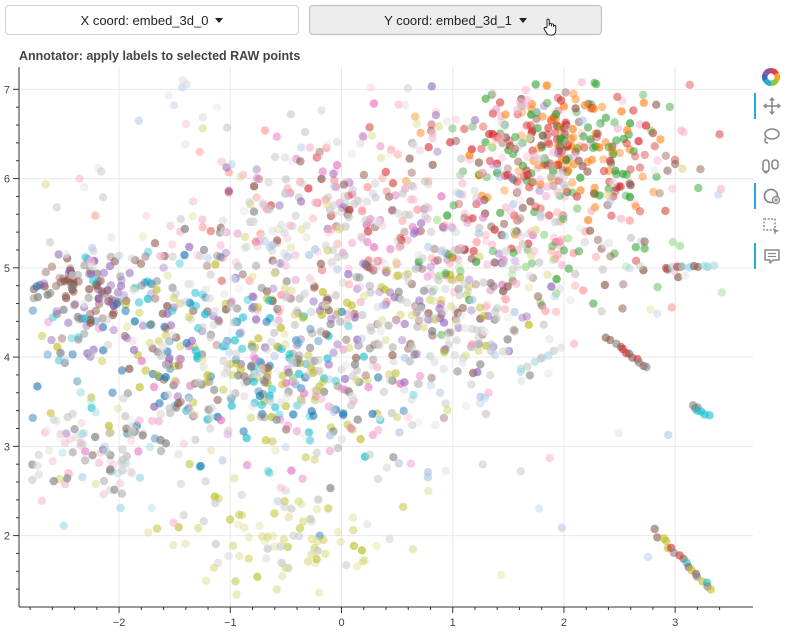  Describe the element at coordinates (771, 196) in the screenshot. I see `wheel-zoom-tool` at that location.